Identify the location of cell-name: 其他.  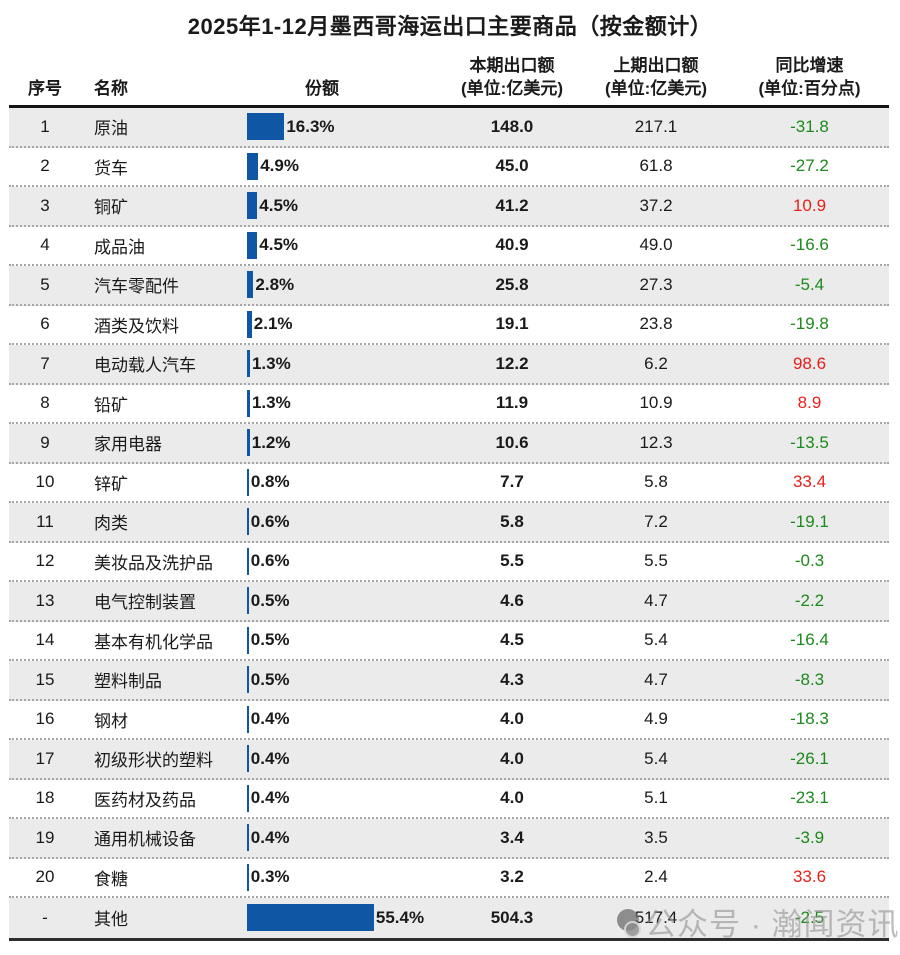
(111, 920).